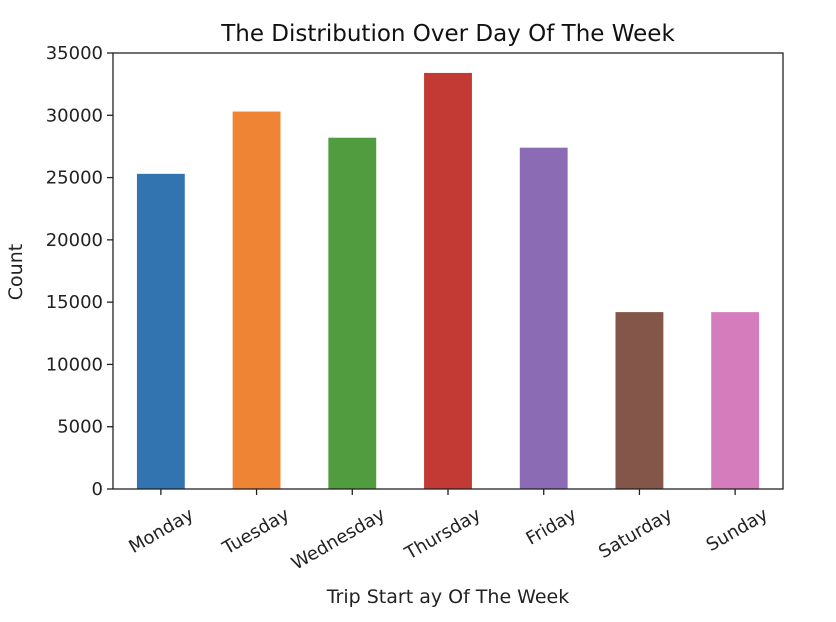  Describe the element at coordinates (448, 597) in the screenshot. I see `x-axis-label: Trip Start ay Of The Week` at that location.